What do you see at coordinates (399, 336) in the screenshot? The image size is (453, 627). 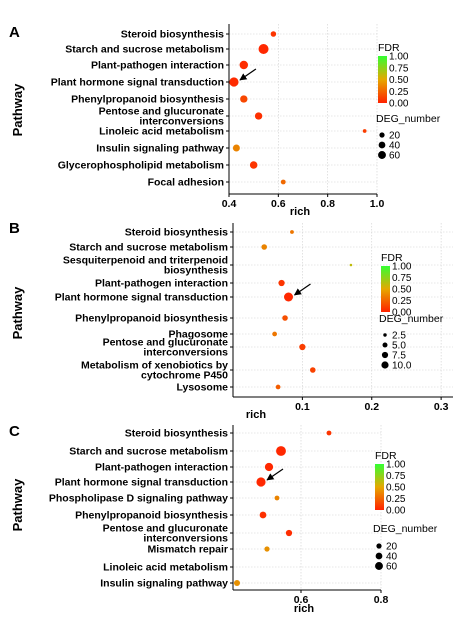 I see `panel-b-size-legend-label: 2.5` at bounding box center [399, 336].